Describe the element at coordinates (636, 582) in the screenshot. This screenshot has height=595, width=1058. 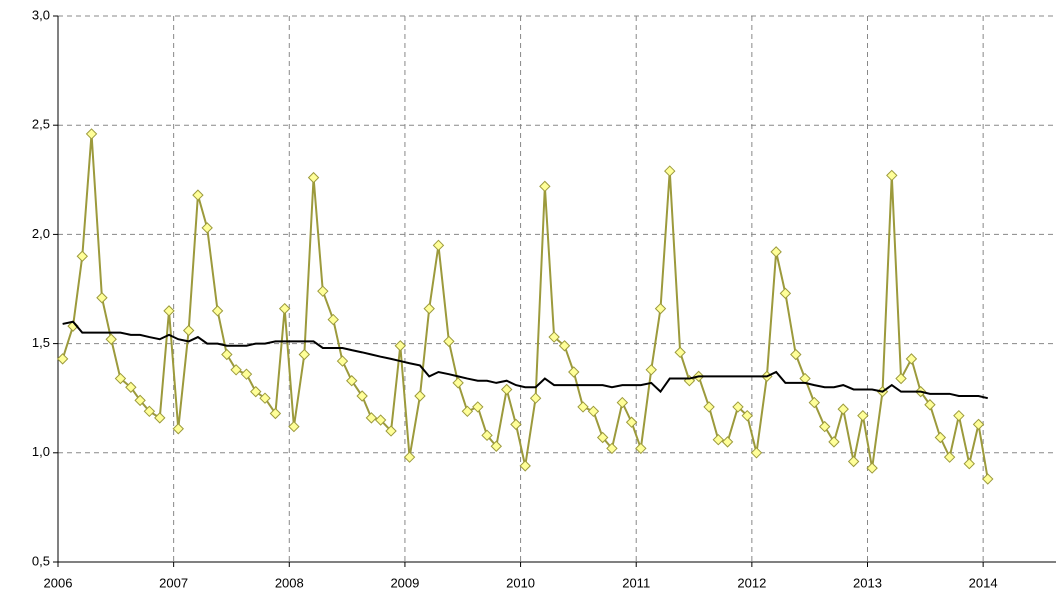
I see `x-tick-label: 2011` at that location.